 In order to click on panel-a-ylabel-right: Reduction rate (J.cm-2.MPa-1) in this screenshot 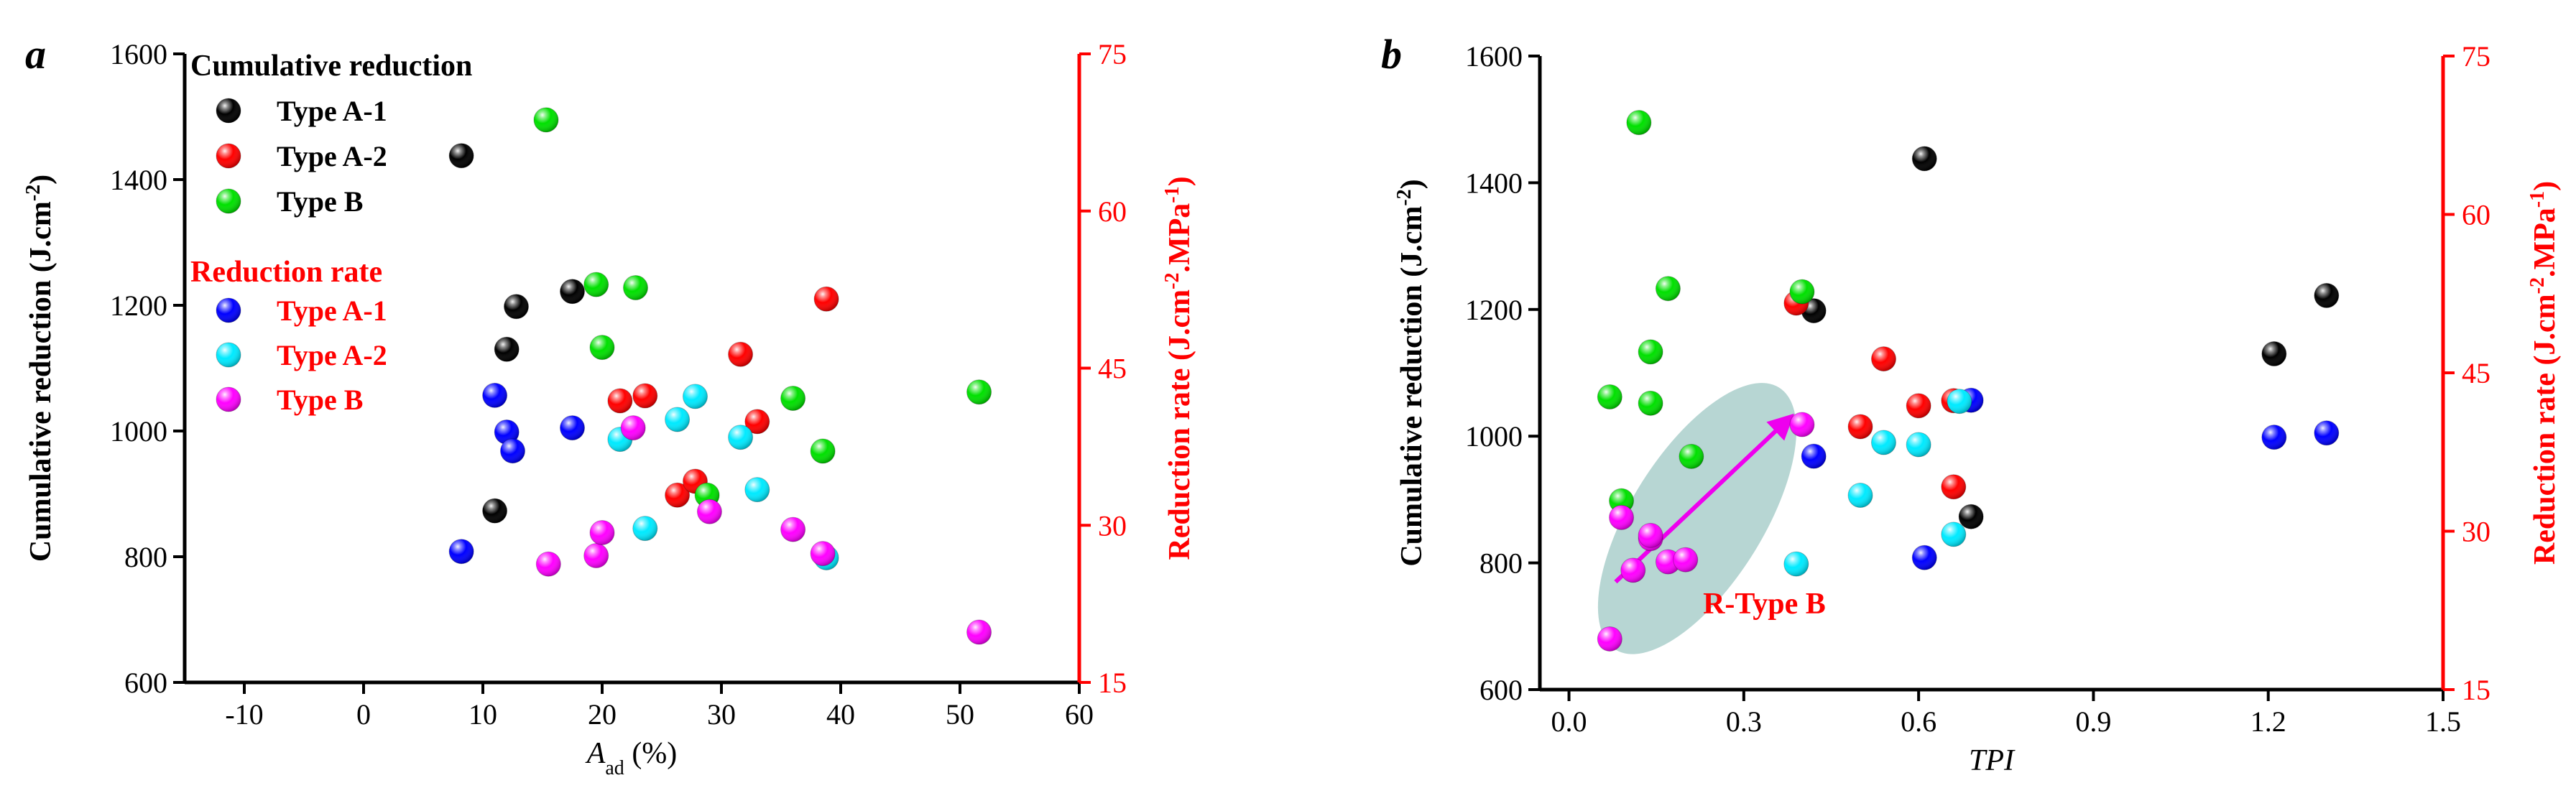, I will do `click(1179, 368)`.